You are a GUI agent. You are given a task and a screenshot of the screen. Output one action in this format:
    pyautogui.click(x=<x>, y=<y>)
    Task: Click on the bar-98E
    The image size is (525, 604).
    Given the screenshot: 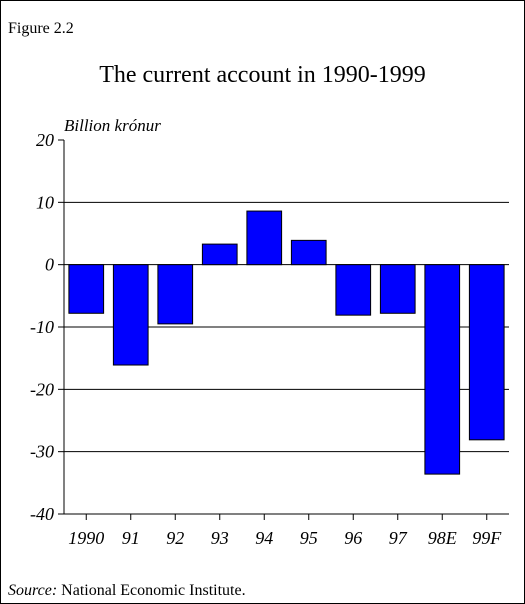 What is the action you would take?
    pyautogui.click(x=442, y=369)
    